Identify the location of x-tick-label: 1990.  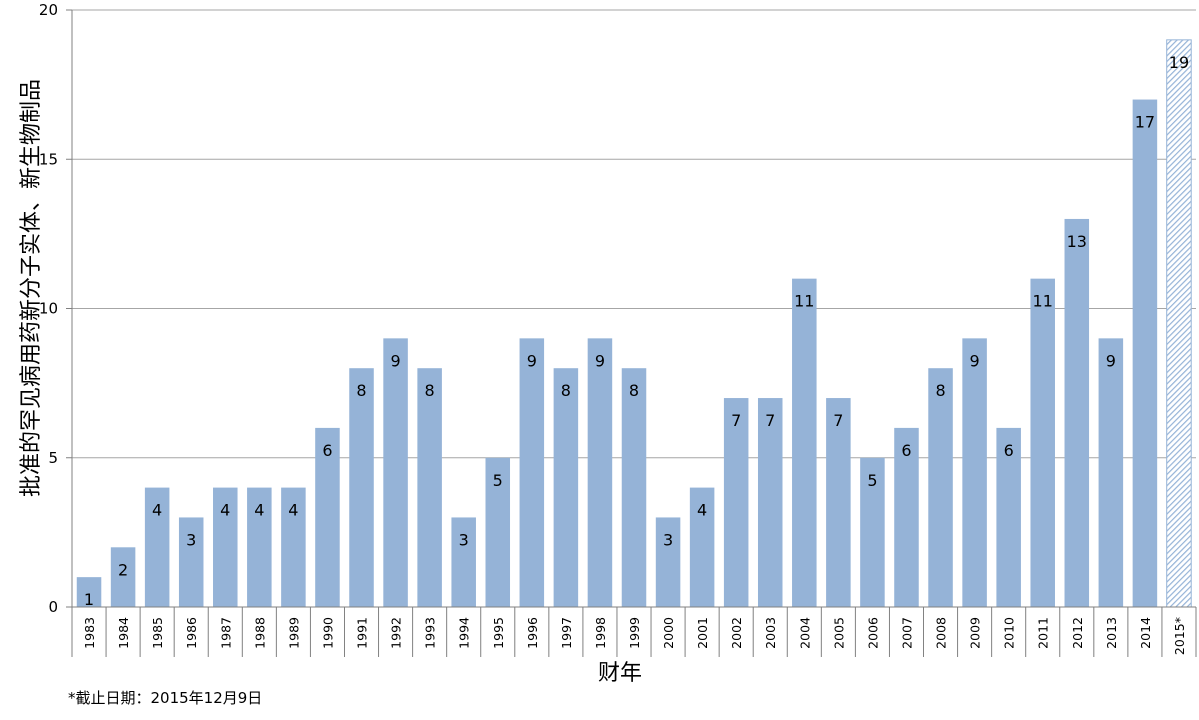
(327, 633).